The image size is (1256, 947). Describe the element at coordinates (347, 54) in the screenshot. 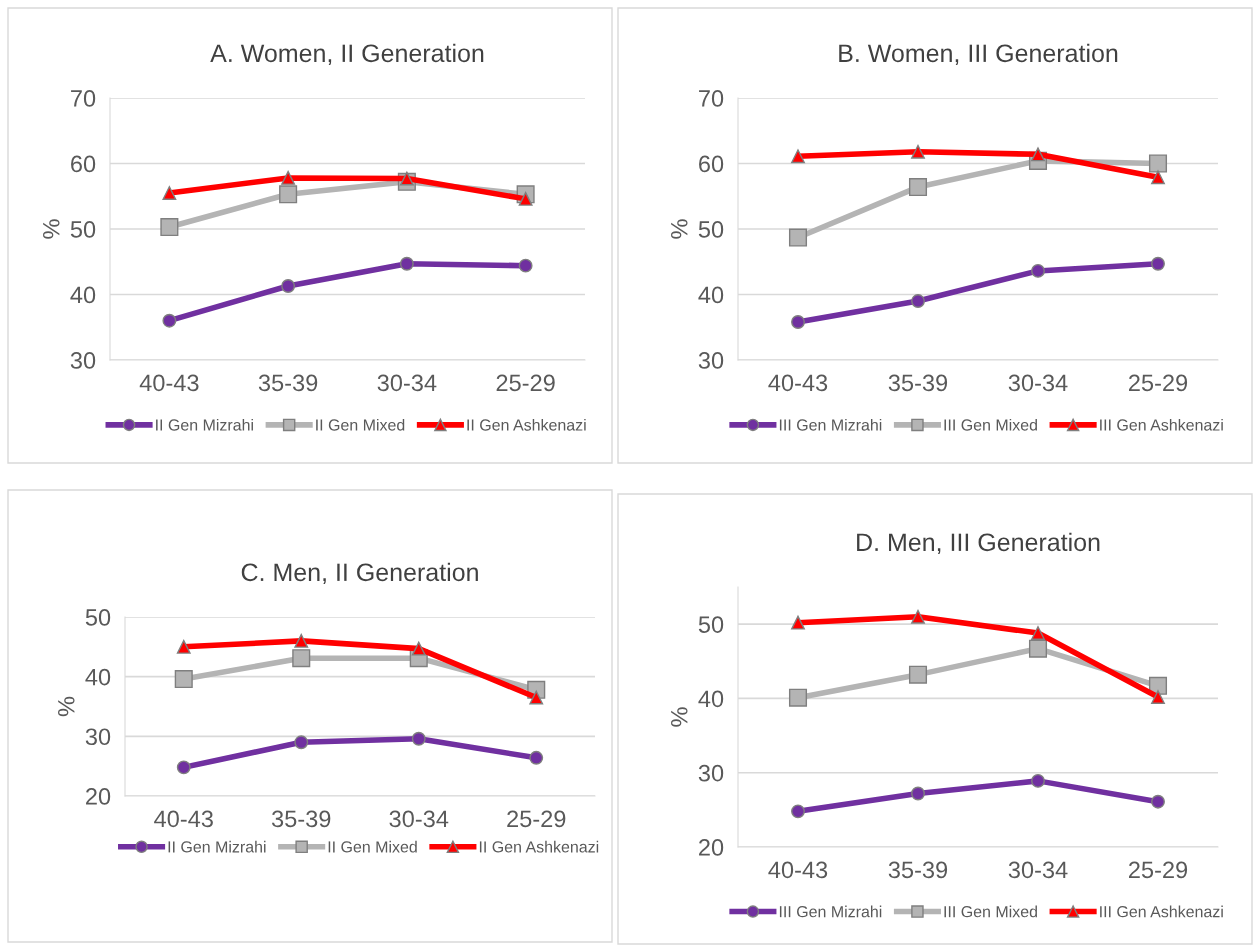

I see `chart-title: A. Women, II Generation` at that location.